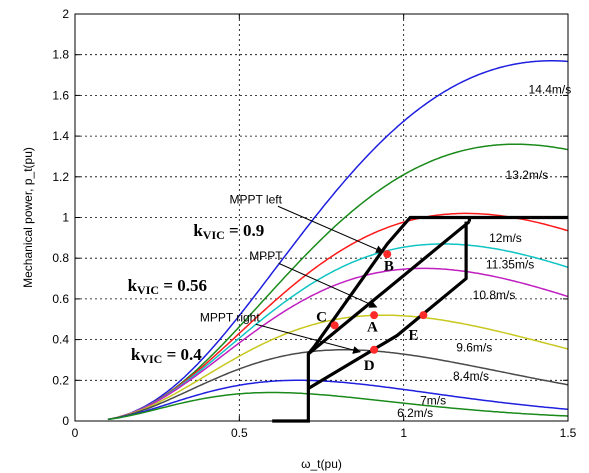 The height and width of the screenshot is (473, 589). I want to click on curve-label: 7m/s, so click(433, 401).